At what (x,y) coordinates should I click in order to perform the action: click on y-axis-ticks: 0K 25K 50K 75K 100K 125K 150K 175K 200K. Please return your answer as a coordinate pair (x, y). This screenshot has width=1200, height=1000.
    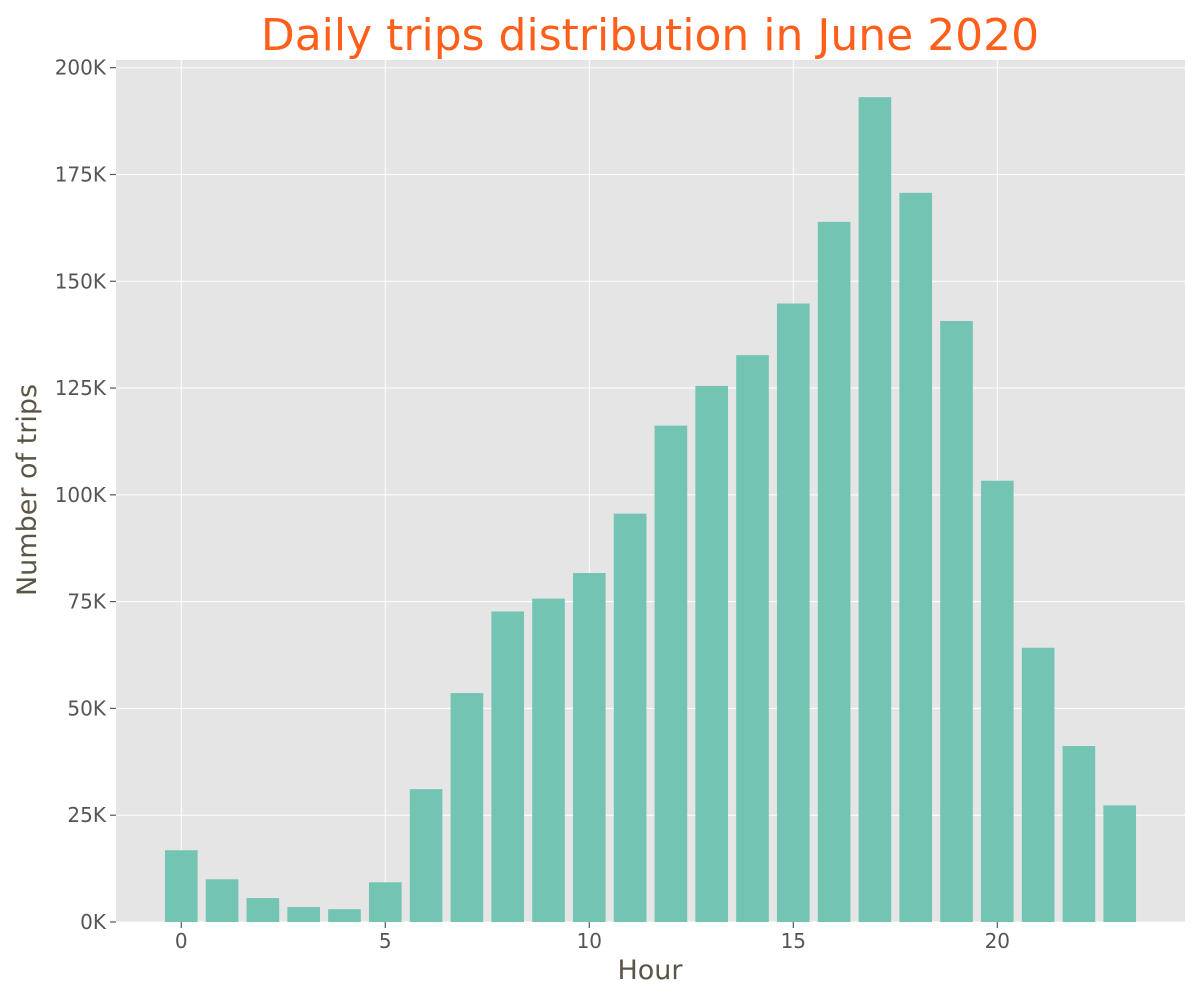
    Looking at the image, I should click on (85, 495).